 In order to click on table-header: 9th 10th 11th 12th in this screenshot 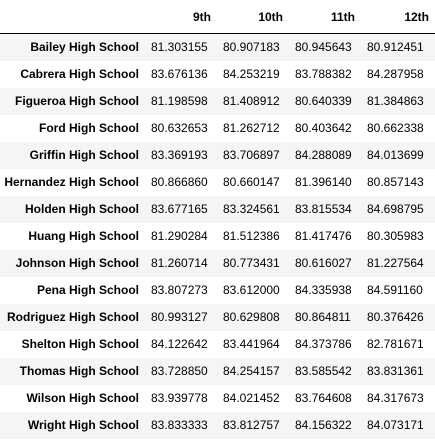, I will do `click(217, 18)`.